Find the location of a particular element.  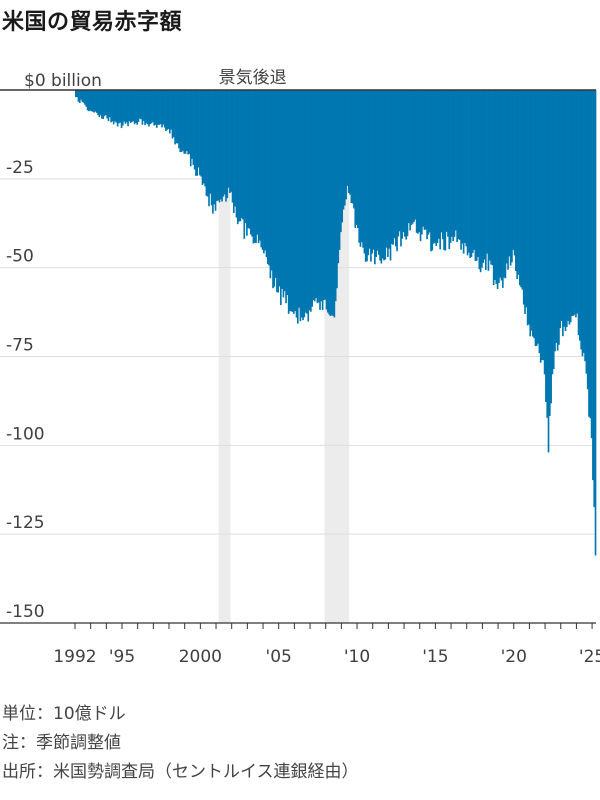

footnotes: 単位：10億ドル 注：季節調整値 出所：米国勢調査局（セントルイス連銀経由） is located at coordinates (180, 743).